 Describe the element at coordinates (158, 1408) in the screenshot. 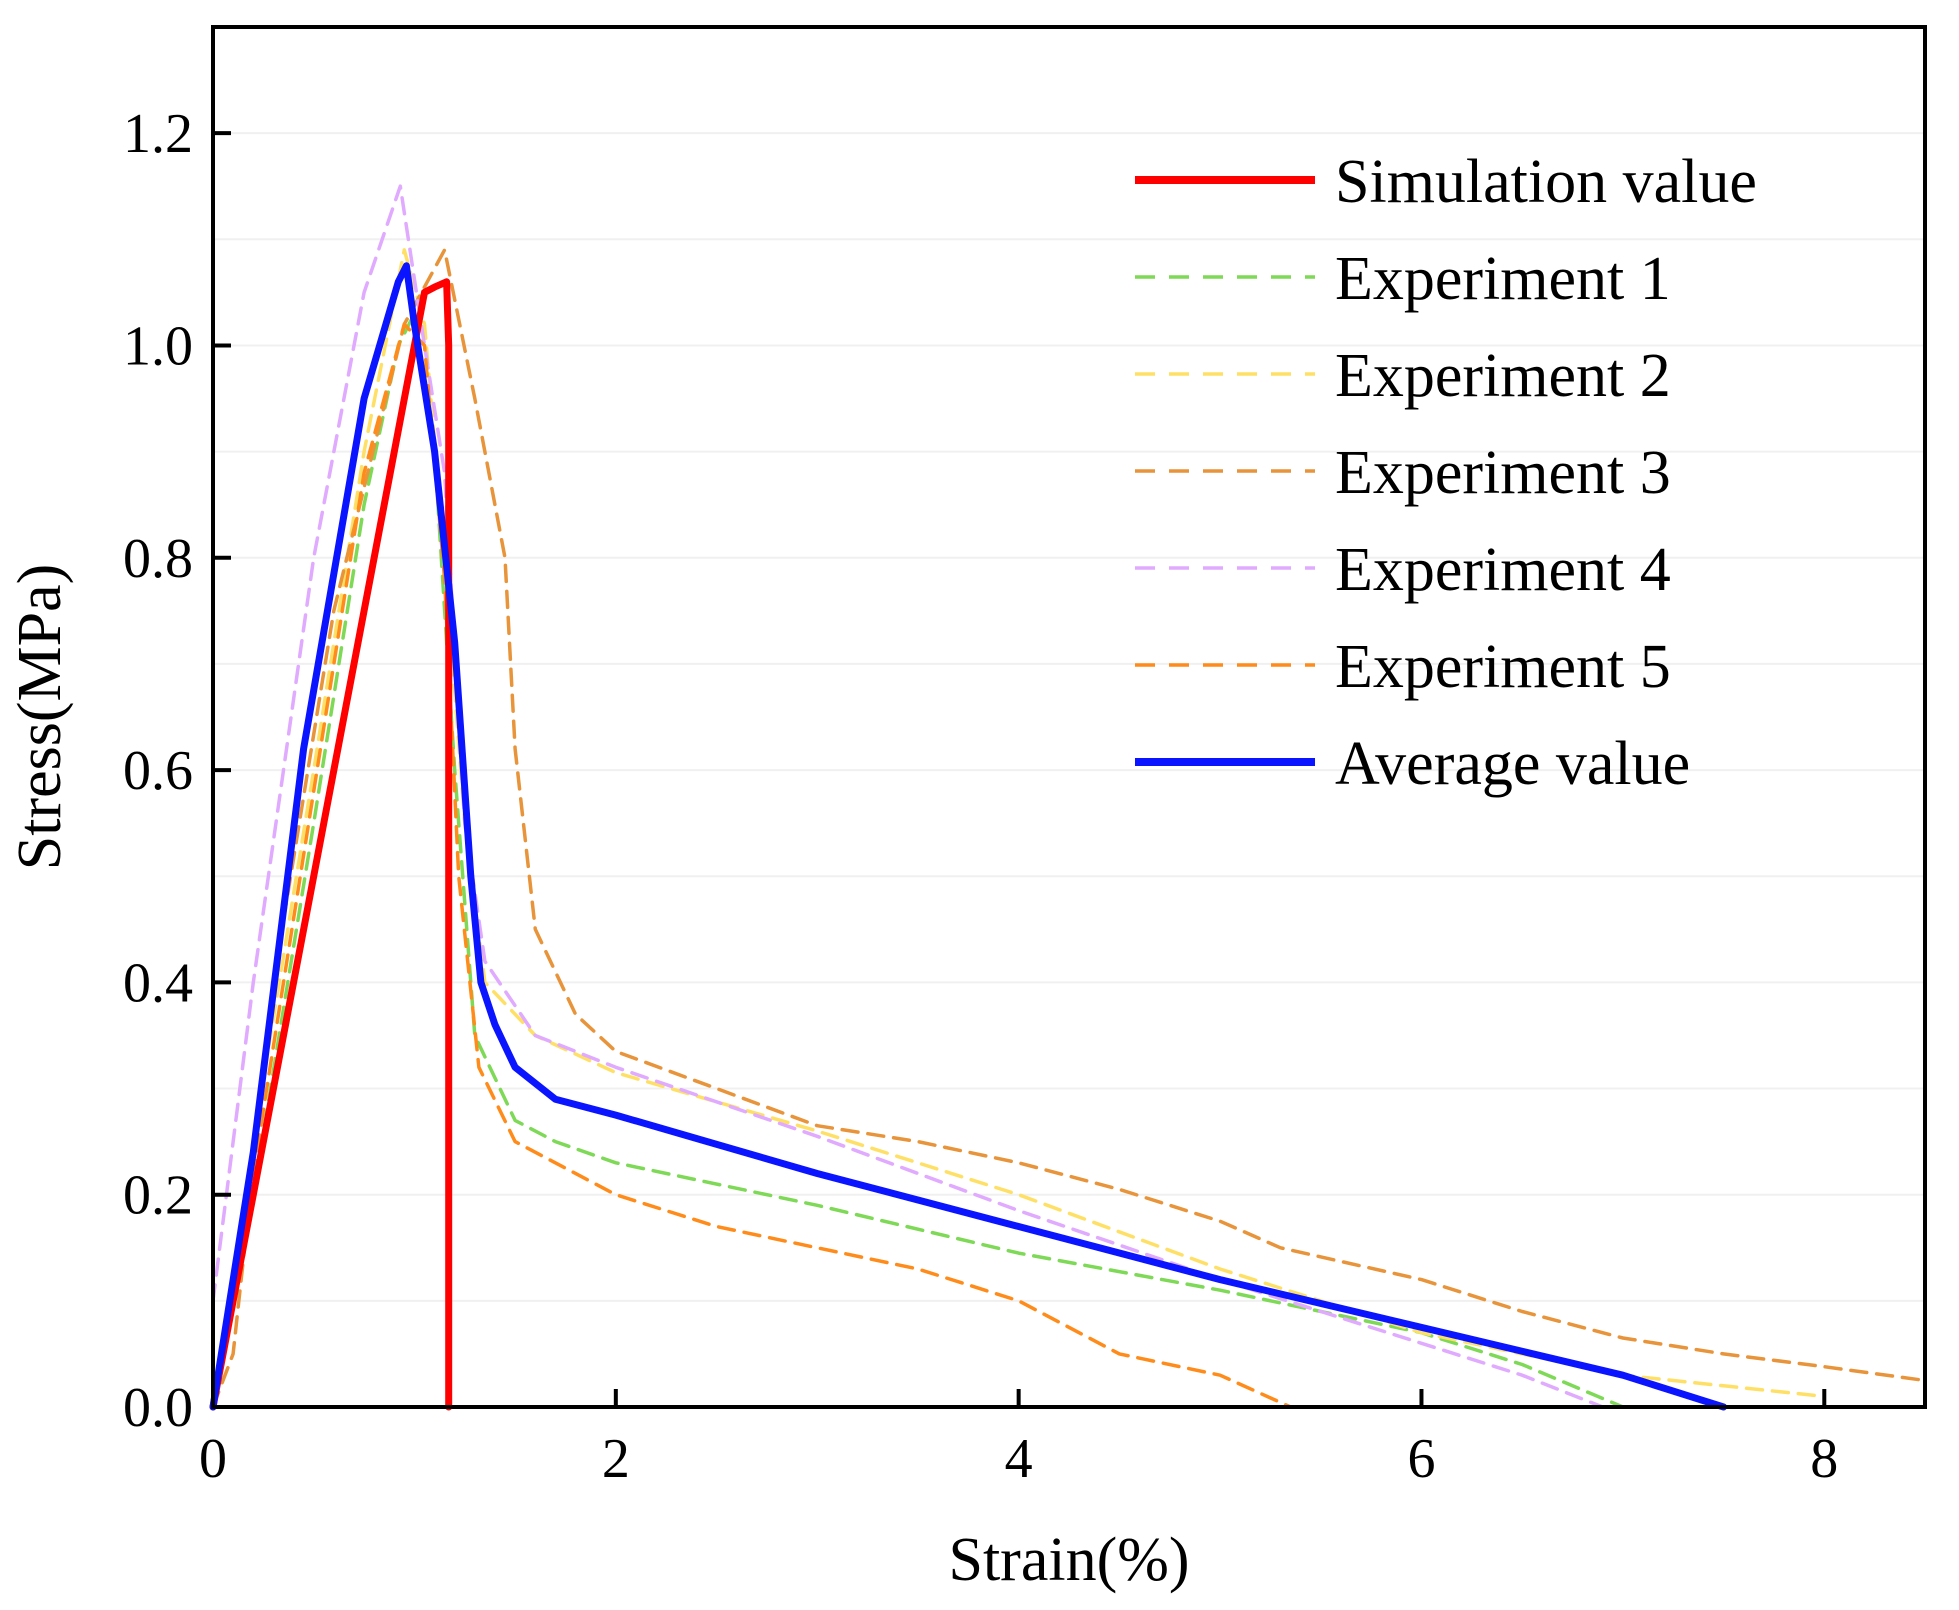

I see `y-tick-label: 0.0` at that location.